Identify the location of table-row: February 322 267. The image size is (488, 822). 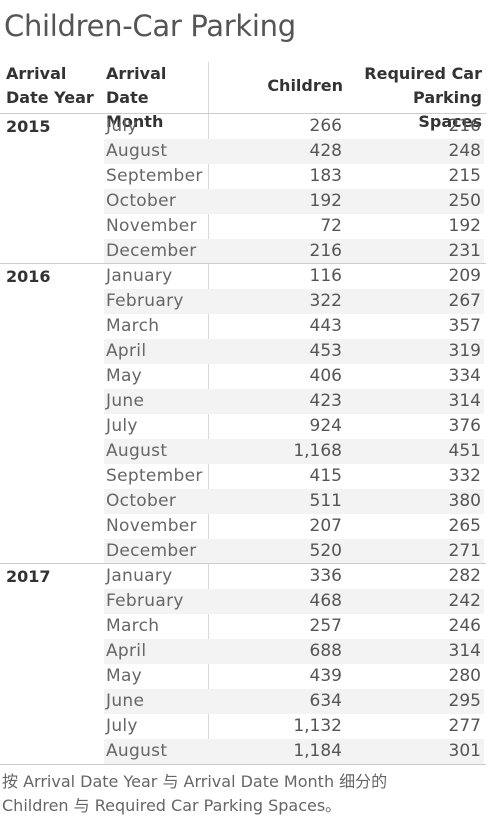
(243, 301).